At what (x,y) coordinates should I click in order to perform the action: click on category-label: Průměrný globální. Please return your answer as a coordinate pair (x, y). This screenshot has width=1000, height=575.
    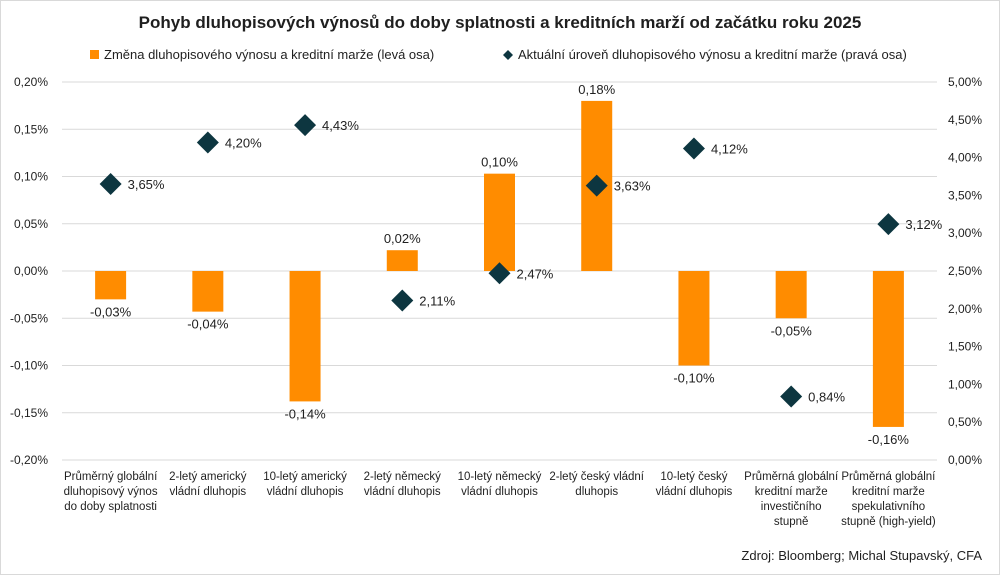
    Looking at the image, I should click on (111, 477).